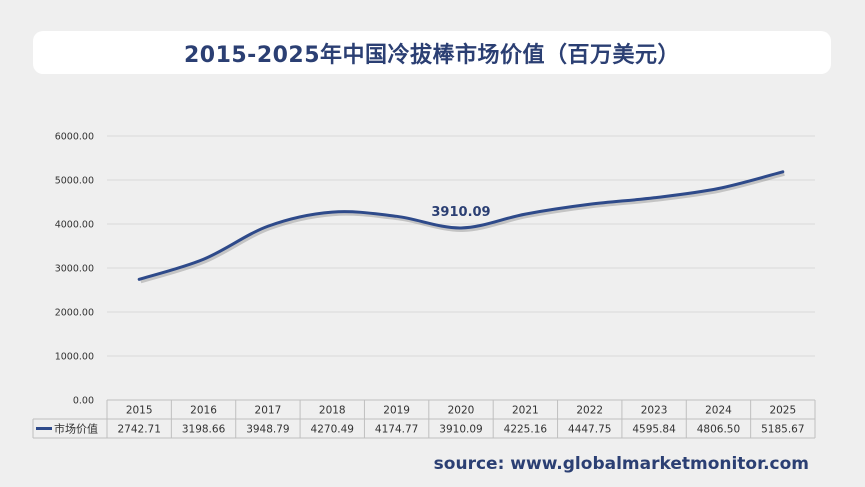 Image resolution: width=865 pixels, height=487 pixels. Describe the element at coordinates (203, 411) in the screenshot. I see `x-tick-label: 2016` at that location.